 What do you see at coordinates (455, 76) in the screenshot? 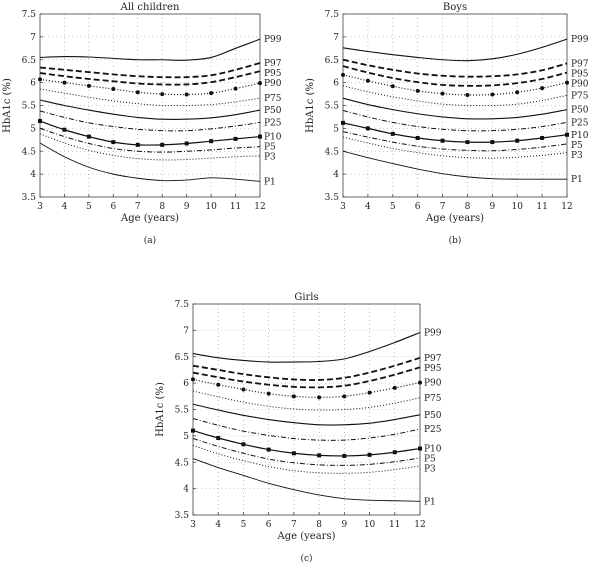
I see `series-line-p95` at bounding box center [455, 76].